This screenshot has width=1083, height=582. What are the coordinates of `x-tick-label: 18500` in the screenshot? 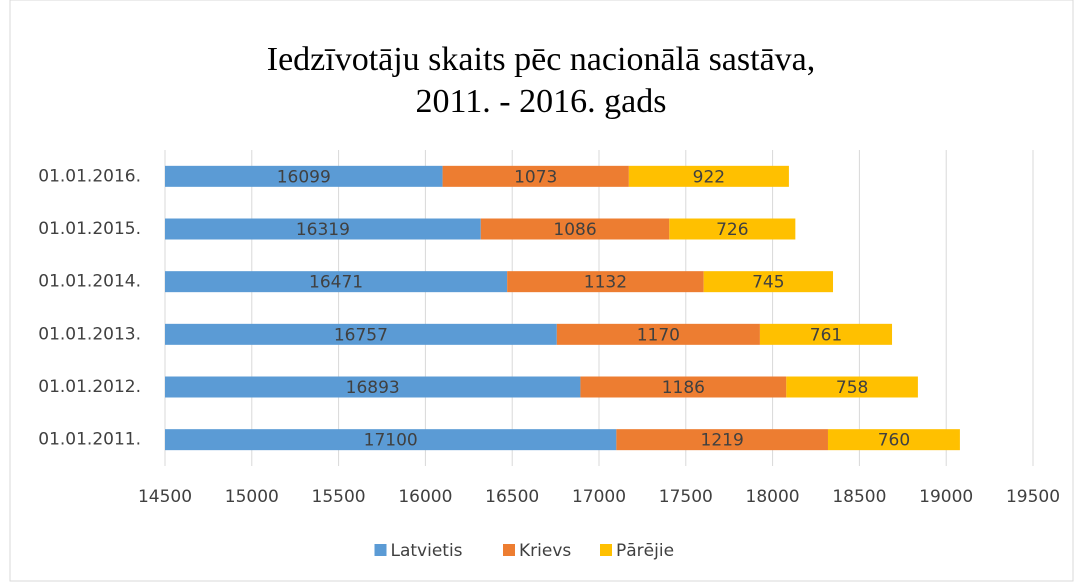 It's located at (859, 497).